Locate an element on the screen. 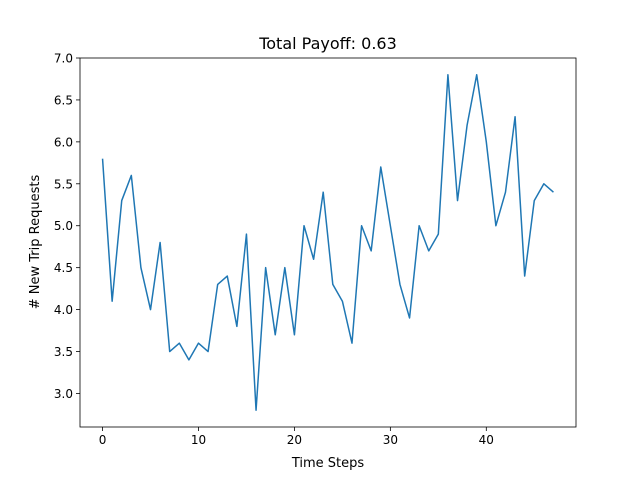 Image resolution: width=640 pixels, height=484 pixels. y-tick-label: 3.0 is located at coordinates (63, 394).